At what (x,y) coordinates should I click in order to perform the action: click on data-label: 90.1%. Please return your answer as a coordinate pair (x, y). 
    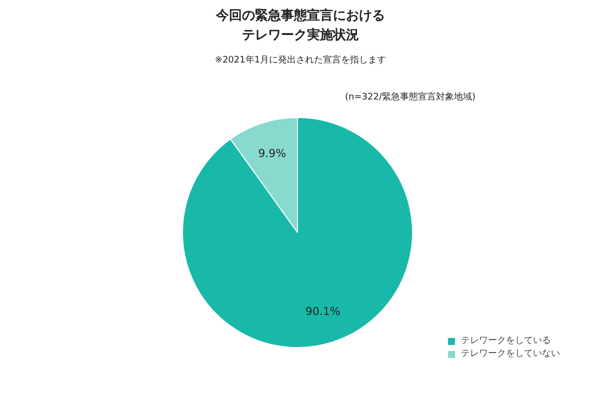
    Looking at the image, I should click on (322, 311).